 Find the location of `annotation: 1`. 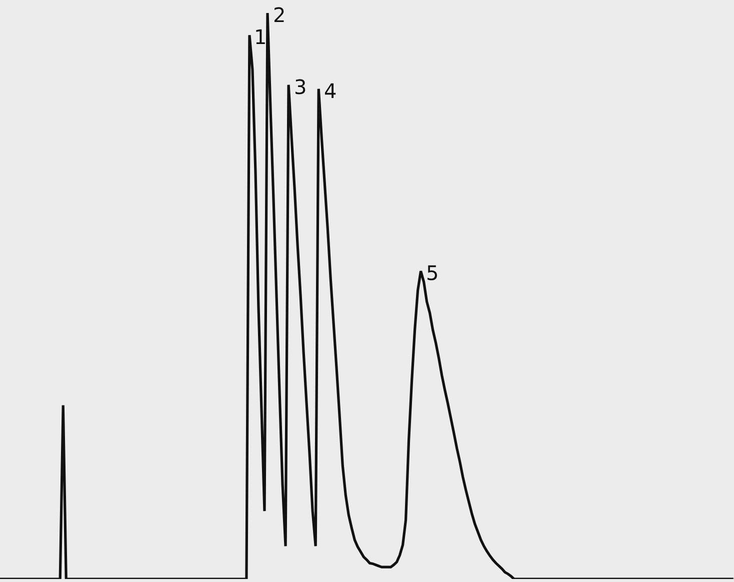

annotation: 1 is located at coordinates (260, 37).